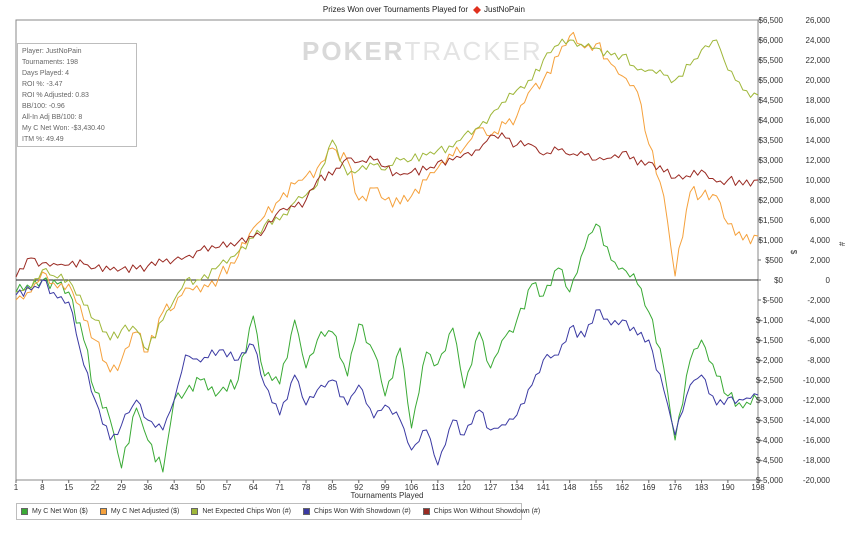 This screenshot has width=854, height=533. I want to click on right-tick-label: 4,000, so click(820, 240).